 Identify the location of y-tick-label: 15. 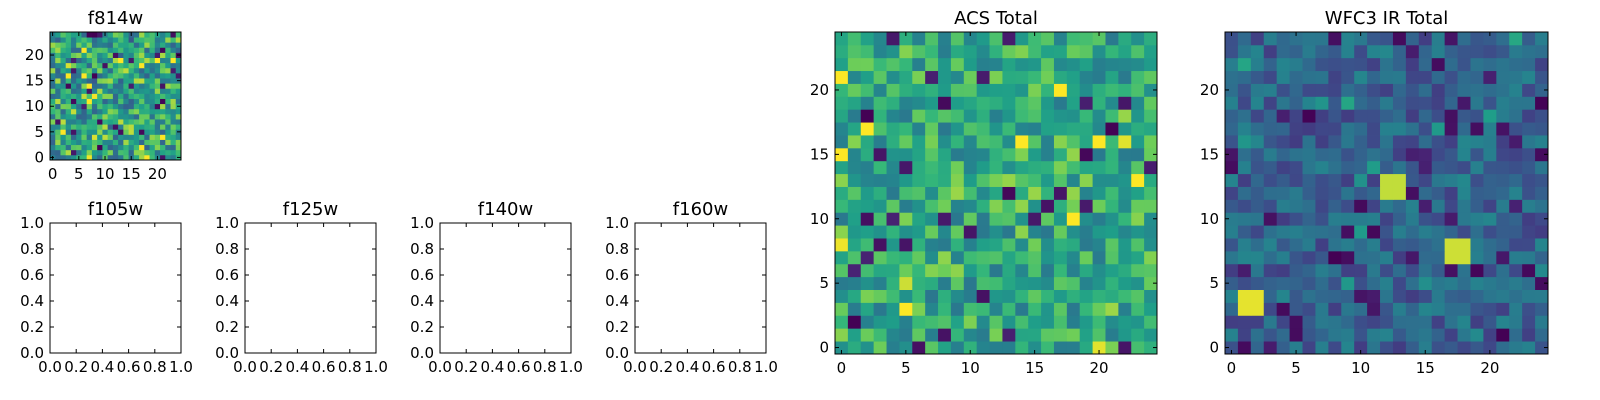
(819, 154).